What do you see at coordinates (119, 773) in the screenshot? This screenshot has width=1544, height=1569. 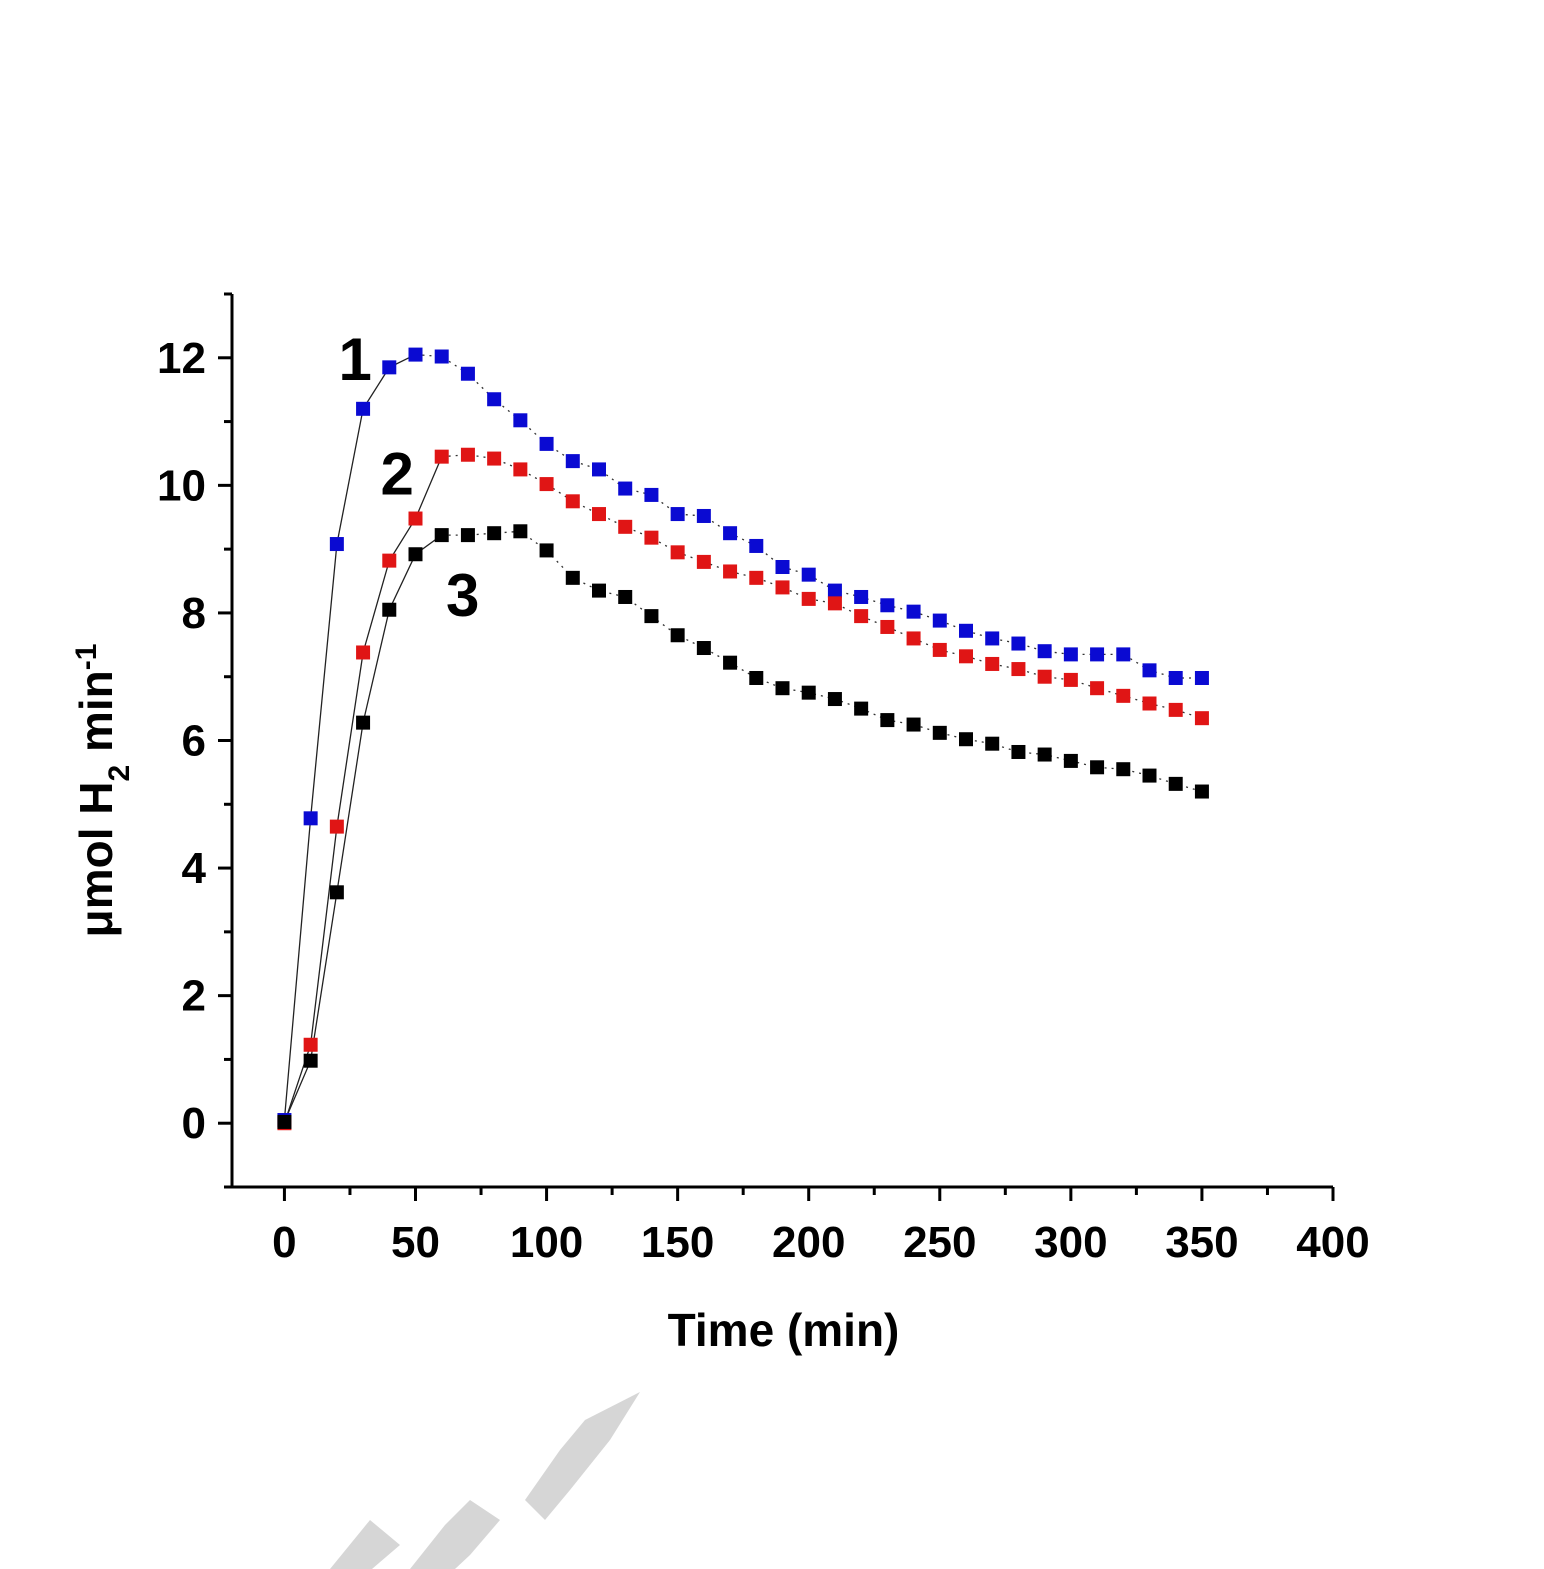 I see `y-axis-label-sub: 2` at bounding box center [119, 773].